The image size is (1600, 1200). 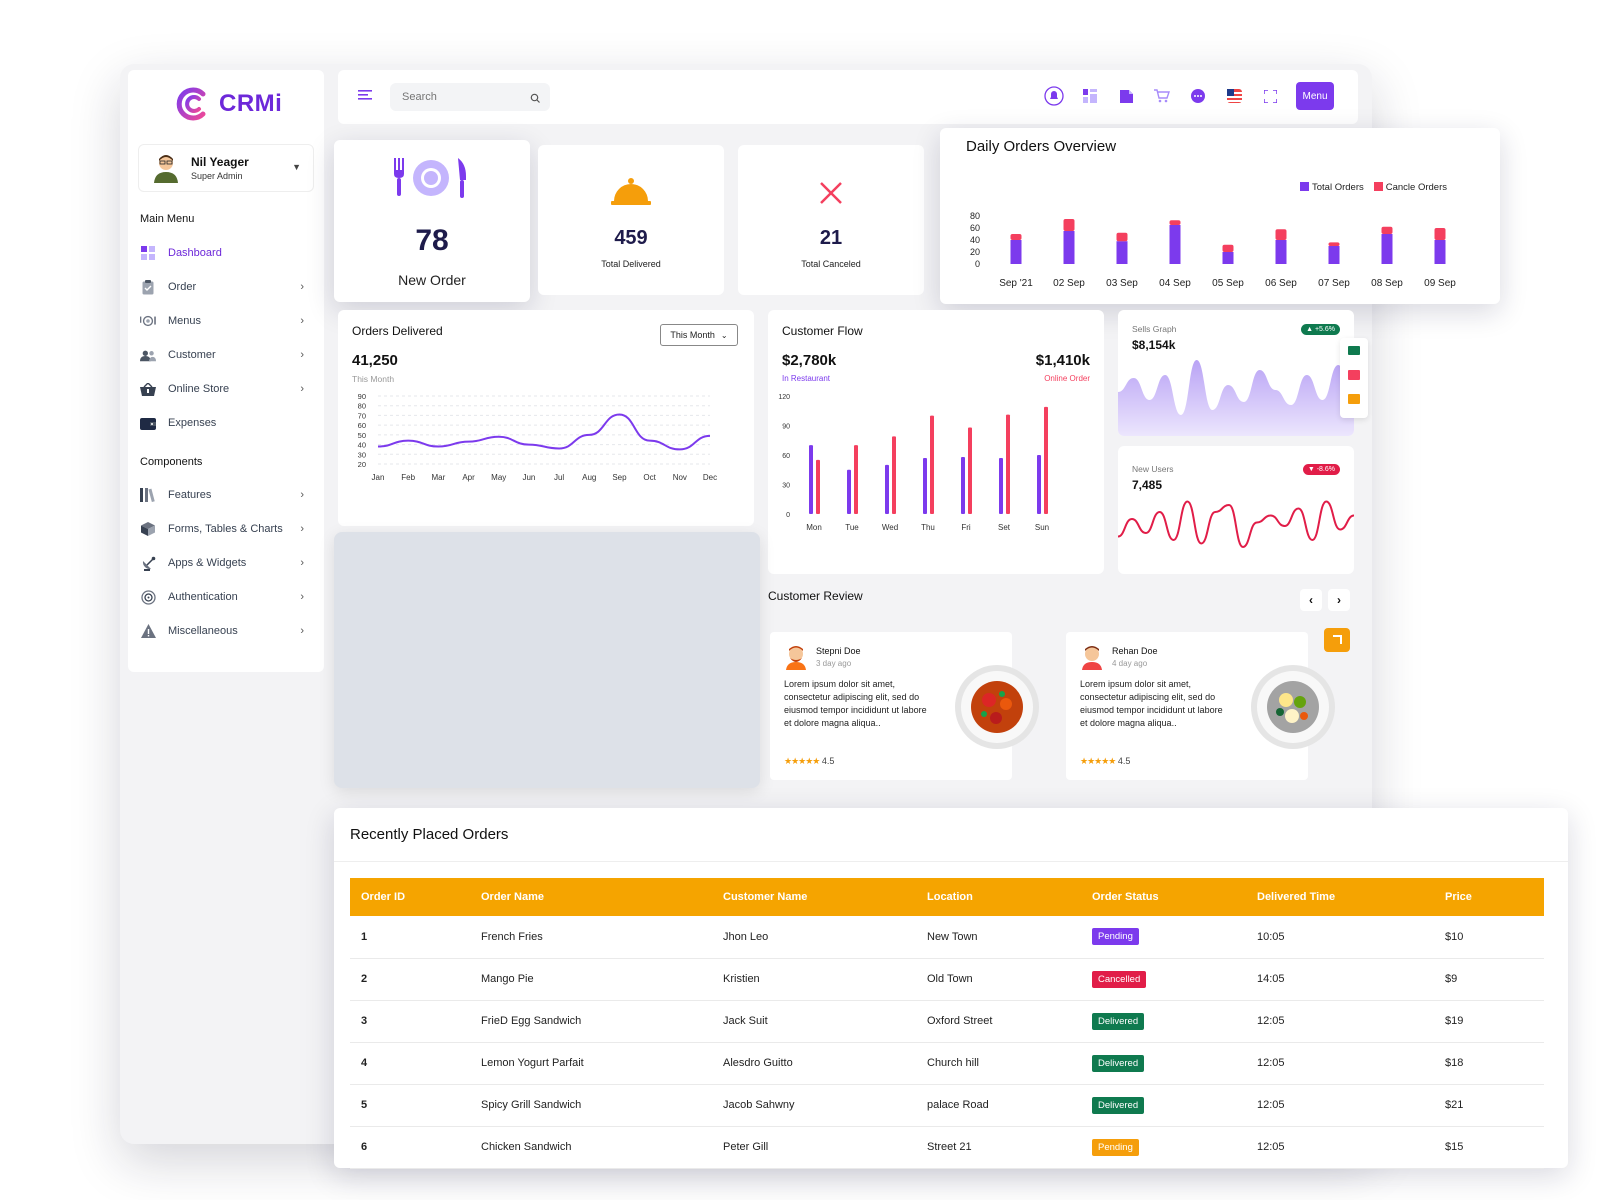 I want to click on star-rating-icon: ★★★★★, so click(x=802, y=761).